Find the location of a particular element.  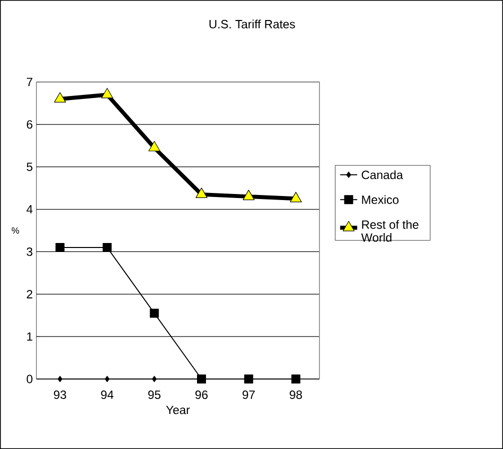

y-tick-label: 3 is located at coordinates (29, 251).